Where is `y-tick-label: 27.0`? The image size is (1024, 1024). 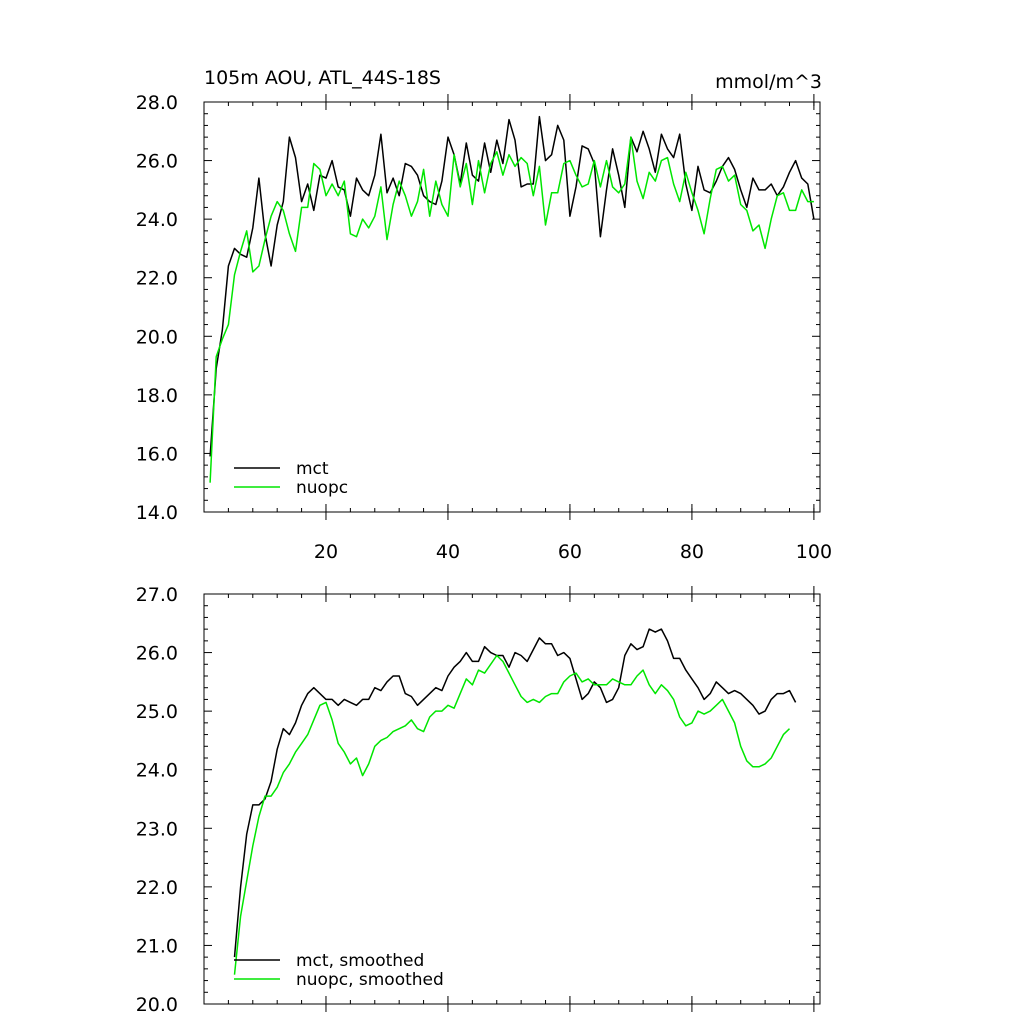
y-tick-label: 27.0 is located at coordinates (157, 595).